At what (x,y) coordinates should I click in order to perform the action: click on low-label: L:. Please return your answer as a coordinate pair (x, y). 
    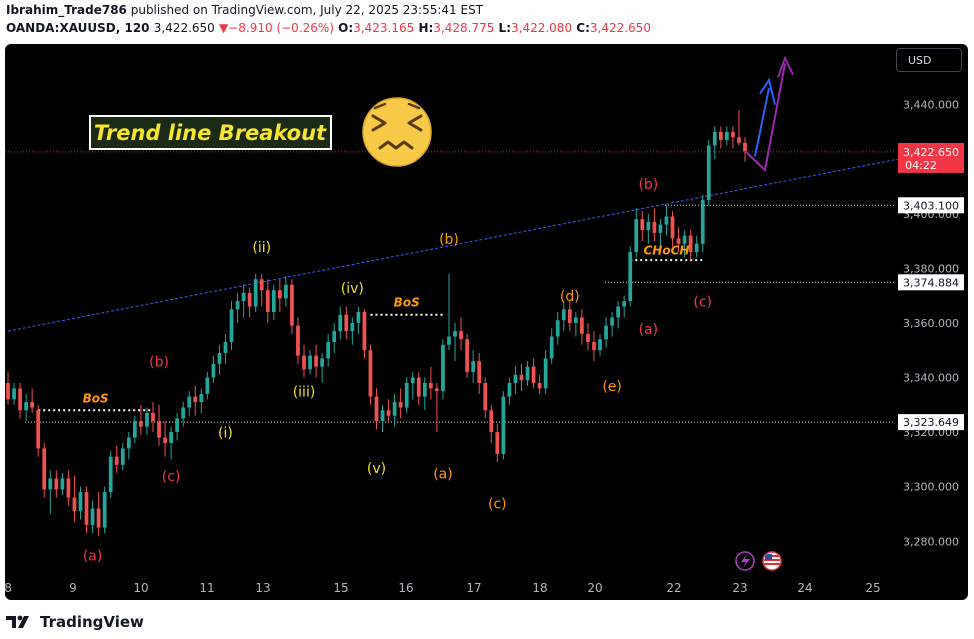
    Looking at the image, I should click on (504, 28).